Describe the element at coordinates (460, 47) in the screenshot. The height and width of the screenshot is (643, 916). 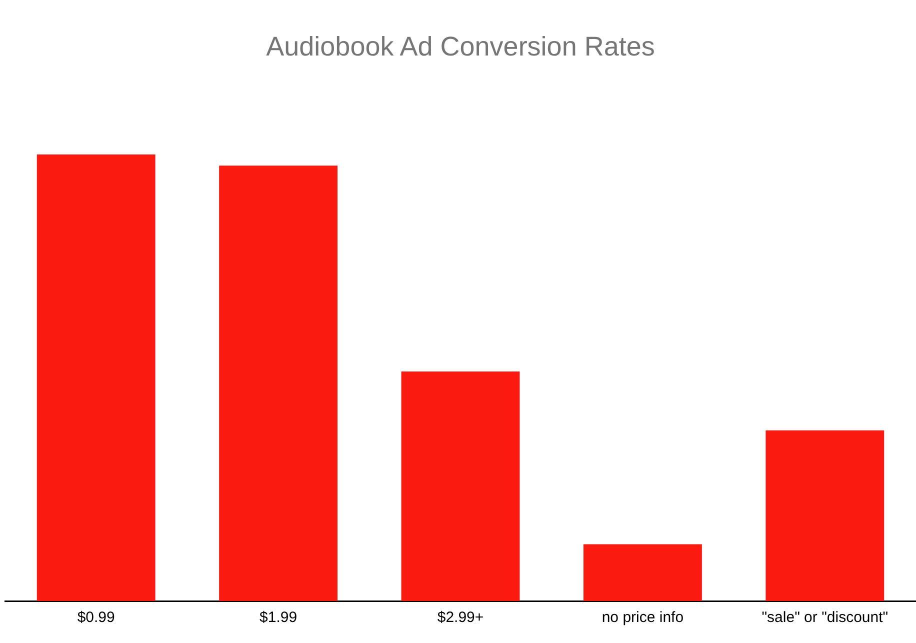
I see `chart-title: Audiobook Ad Conversion Rates` at that location.